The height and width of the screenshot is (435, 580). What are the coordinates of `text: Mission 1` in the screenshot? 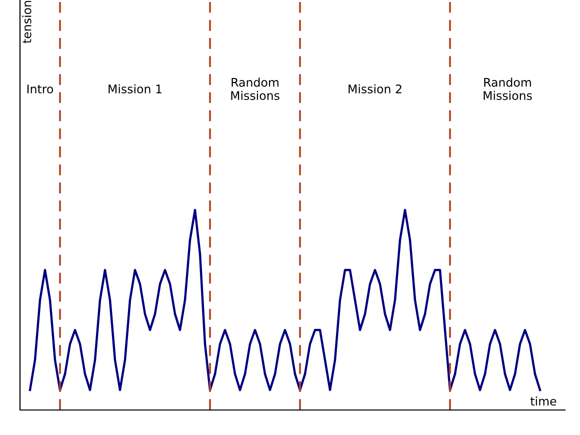 It's located at (135, 89).